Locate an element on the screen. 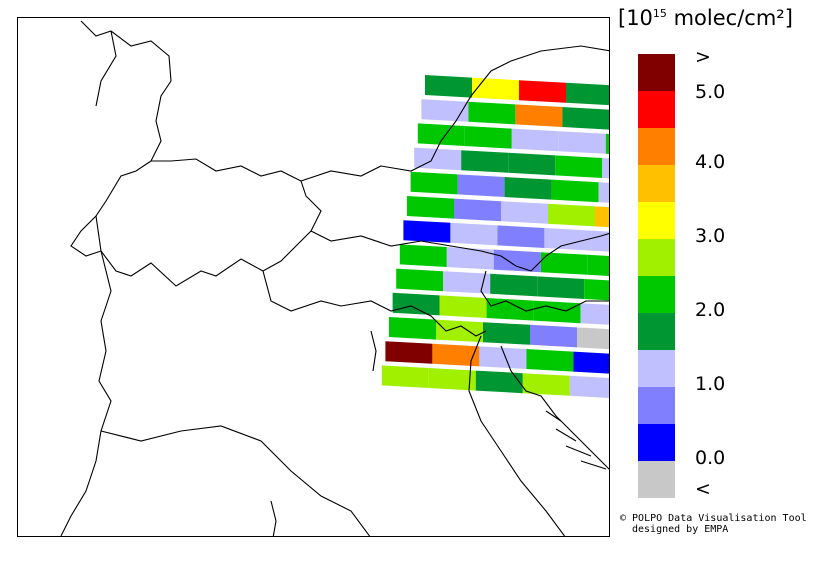 The width and height of the screenshot is (813, 566). coast-liguria is located at coordinates (235, 480).